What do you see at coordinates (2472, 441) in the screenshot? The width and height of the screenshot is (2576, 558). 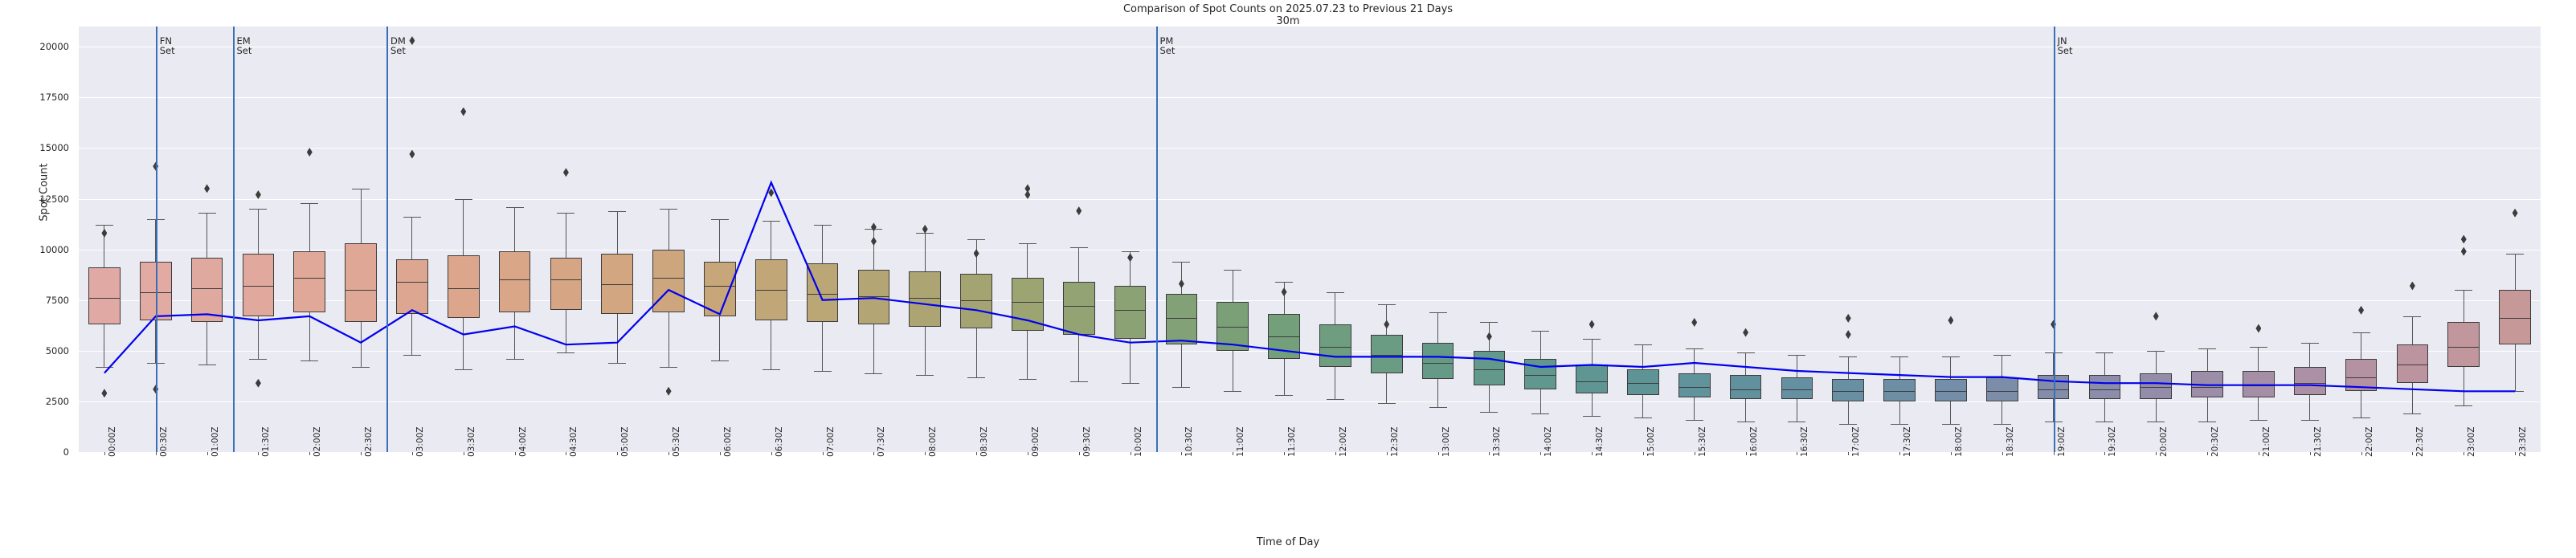 I see `x-tick-label: 23:00Z` at bounding box center [2472, 441].